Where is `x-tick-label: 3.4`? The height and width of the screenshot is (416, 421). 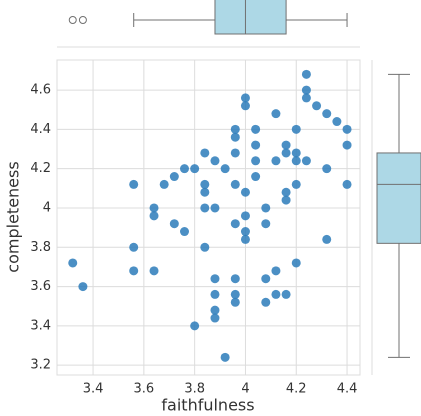 x-tick-label: 3.4 is located at coordinates (93, 389).